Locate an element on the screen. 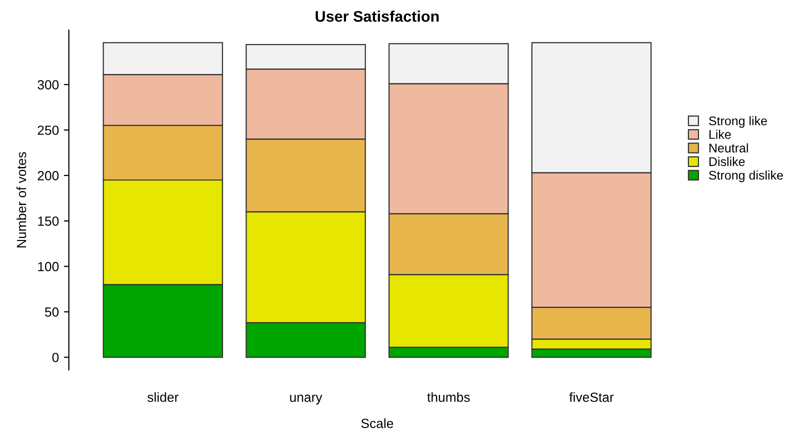  y-tick-label: 300 is located at coordinates (48, 85).